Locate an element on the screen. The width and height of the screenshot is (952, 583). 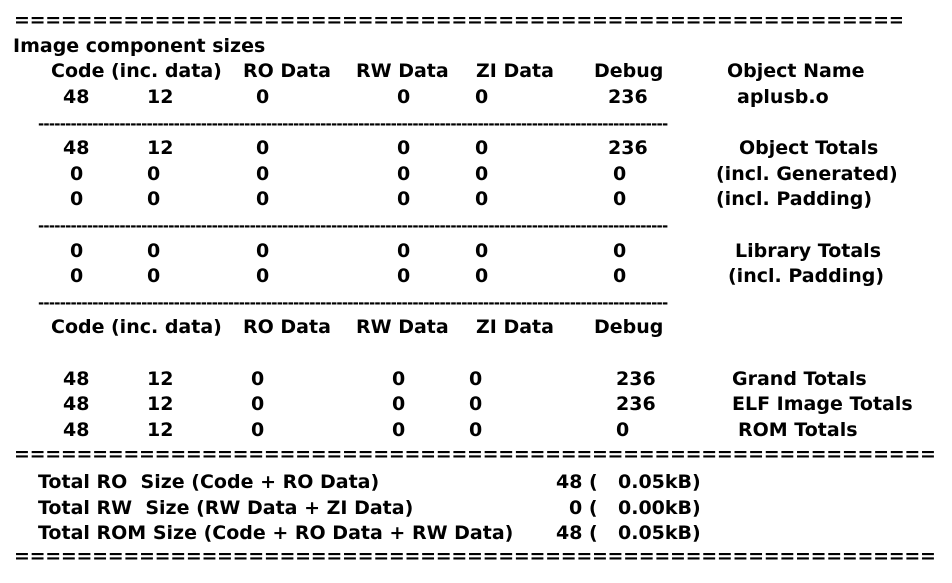
ot1-zi: 0 is located at coordinates (482, 174).